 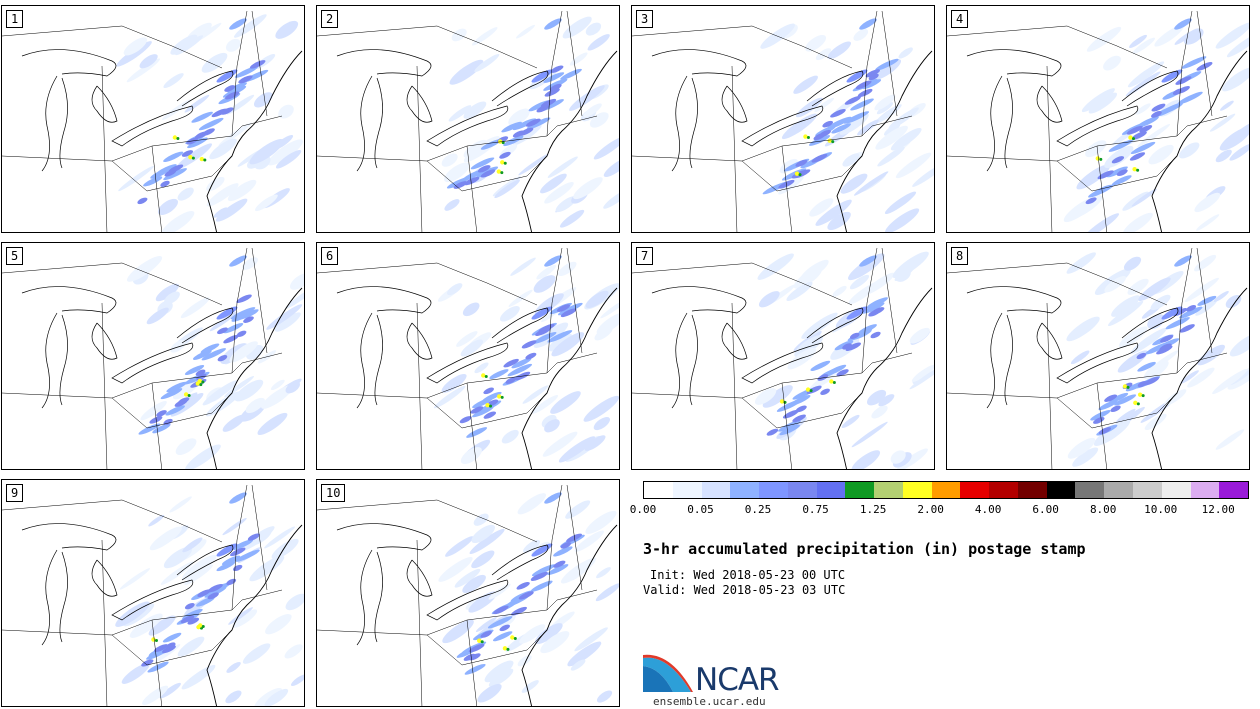 I want to click on panel-number-label: 9, so click(x=15, y=493).